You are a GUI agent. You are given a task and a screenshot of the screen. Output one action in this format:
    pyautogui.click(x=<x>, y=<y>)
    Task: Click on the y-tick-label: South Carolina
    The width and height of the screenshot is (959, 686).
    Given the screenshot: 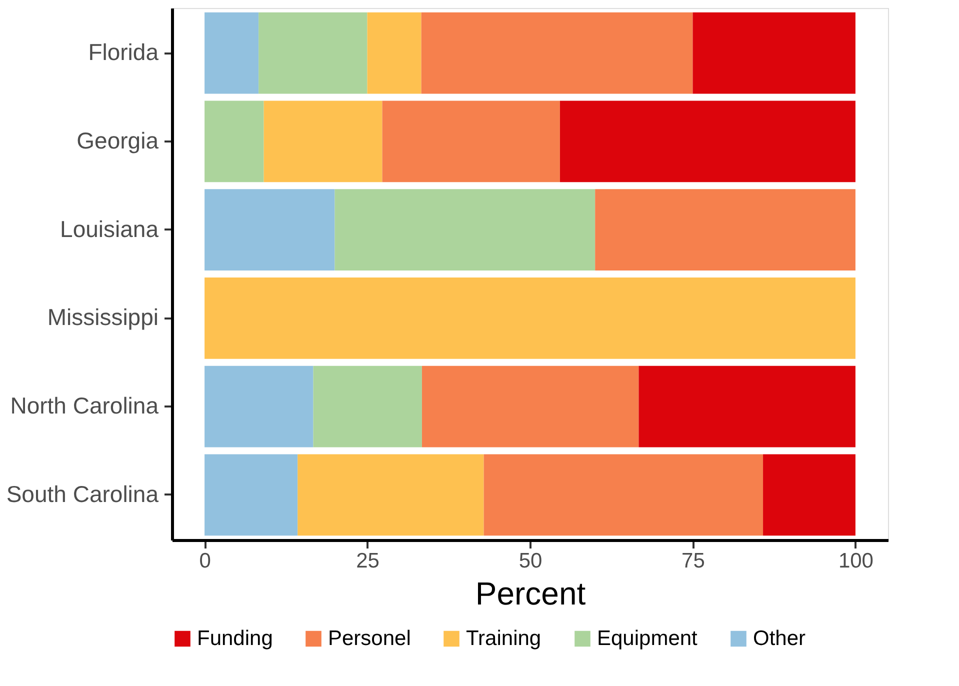 What is the action you would take?
    pyautogui.click(x=82, y=493)
    